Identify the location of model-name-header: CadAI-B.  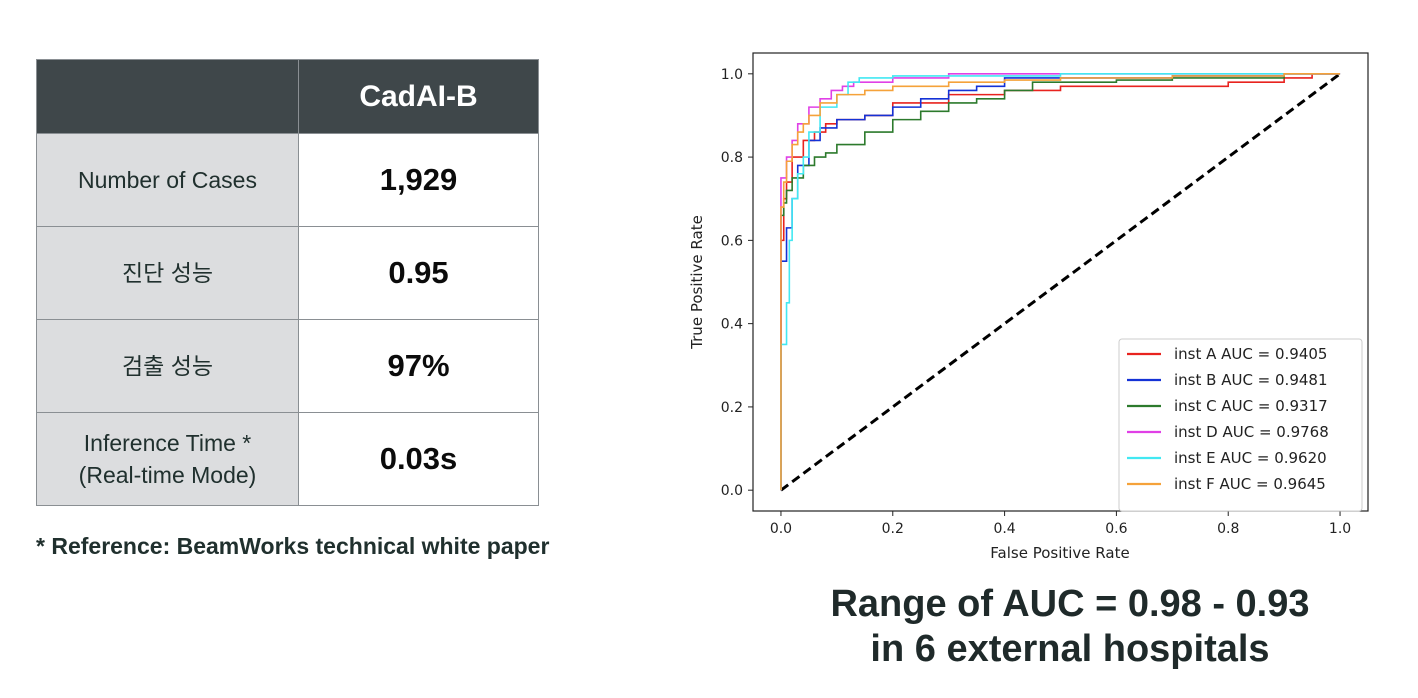
(418, 96).